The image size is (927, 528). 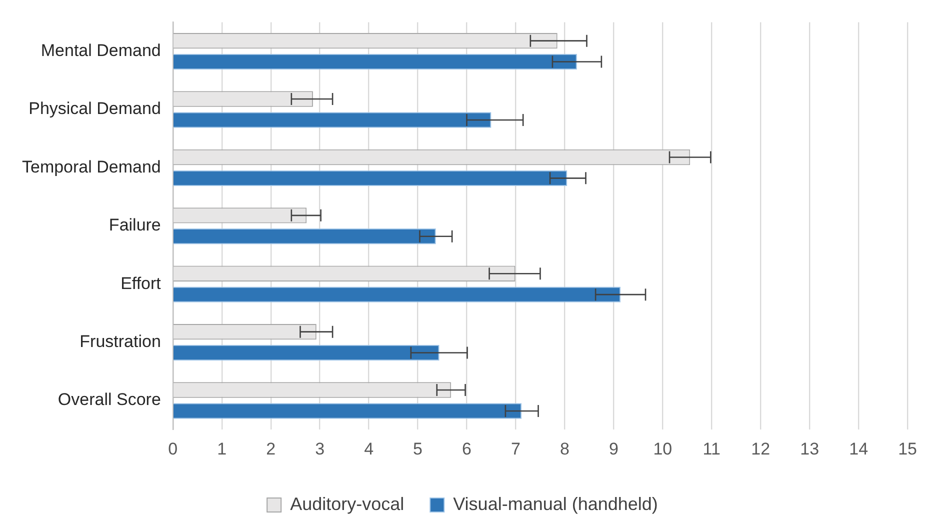 I want to click on x-tick-label: 10, so click(x=662, y=448).